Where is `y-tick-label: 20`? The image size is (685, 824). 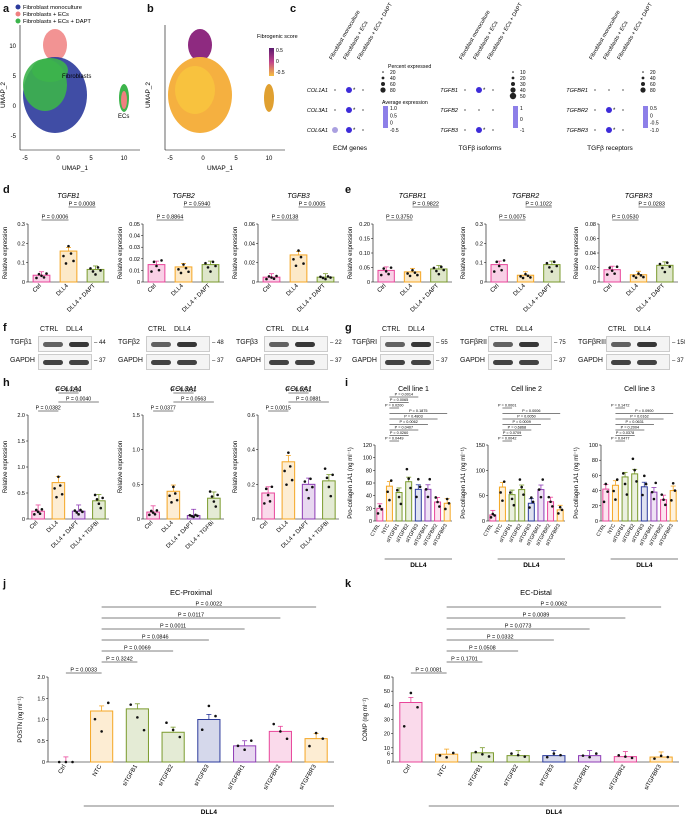
y-tick-label: 20 is located at coordinates (387, 735).